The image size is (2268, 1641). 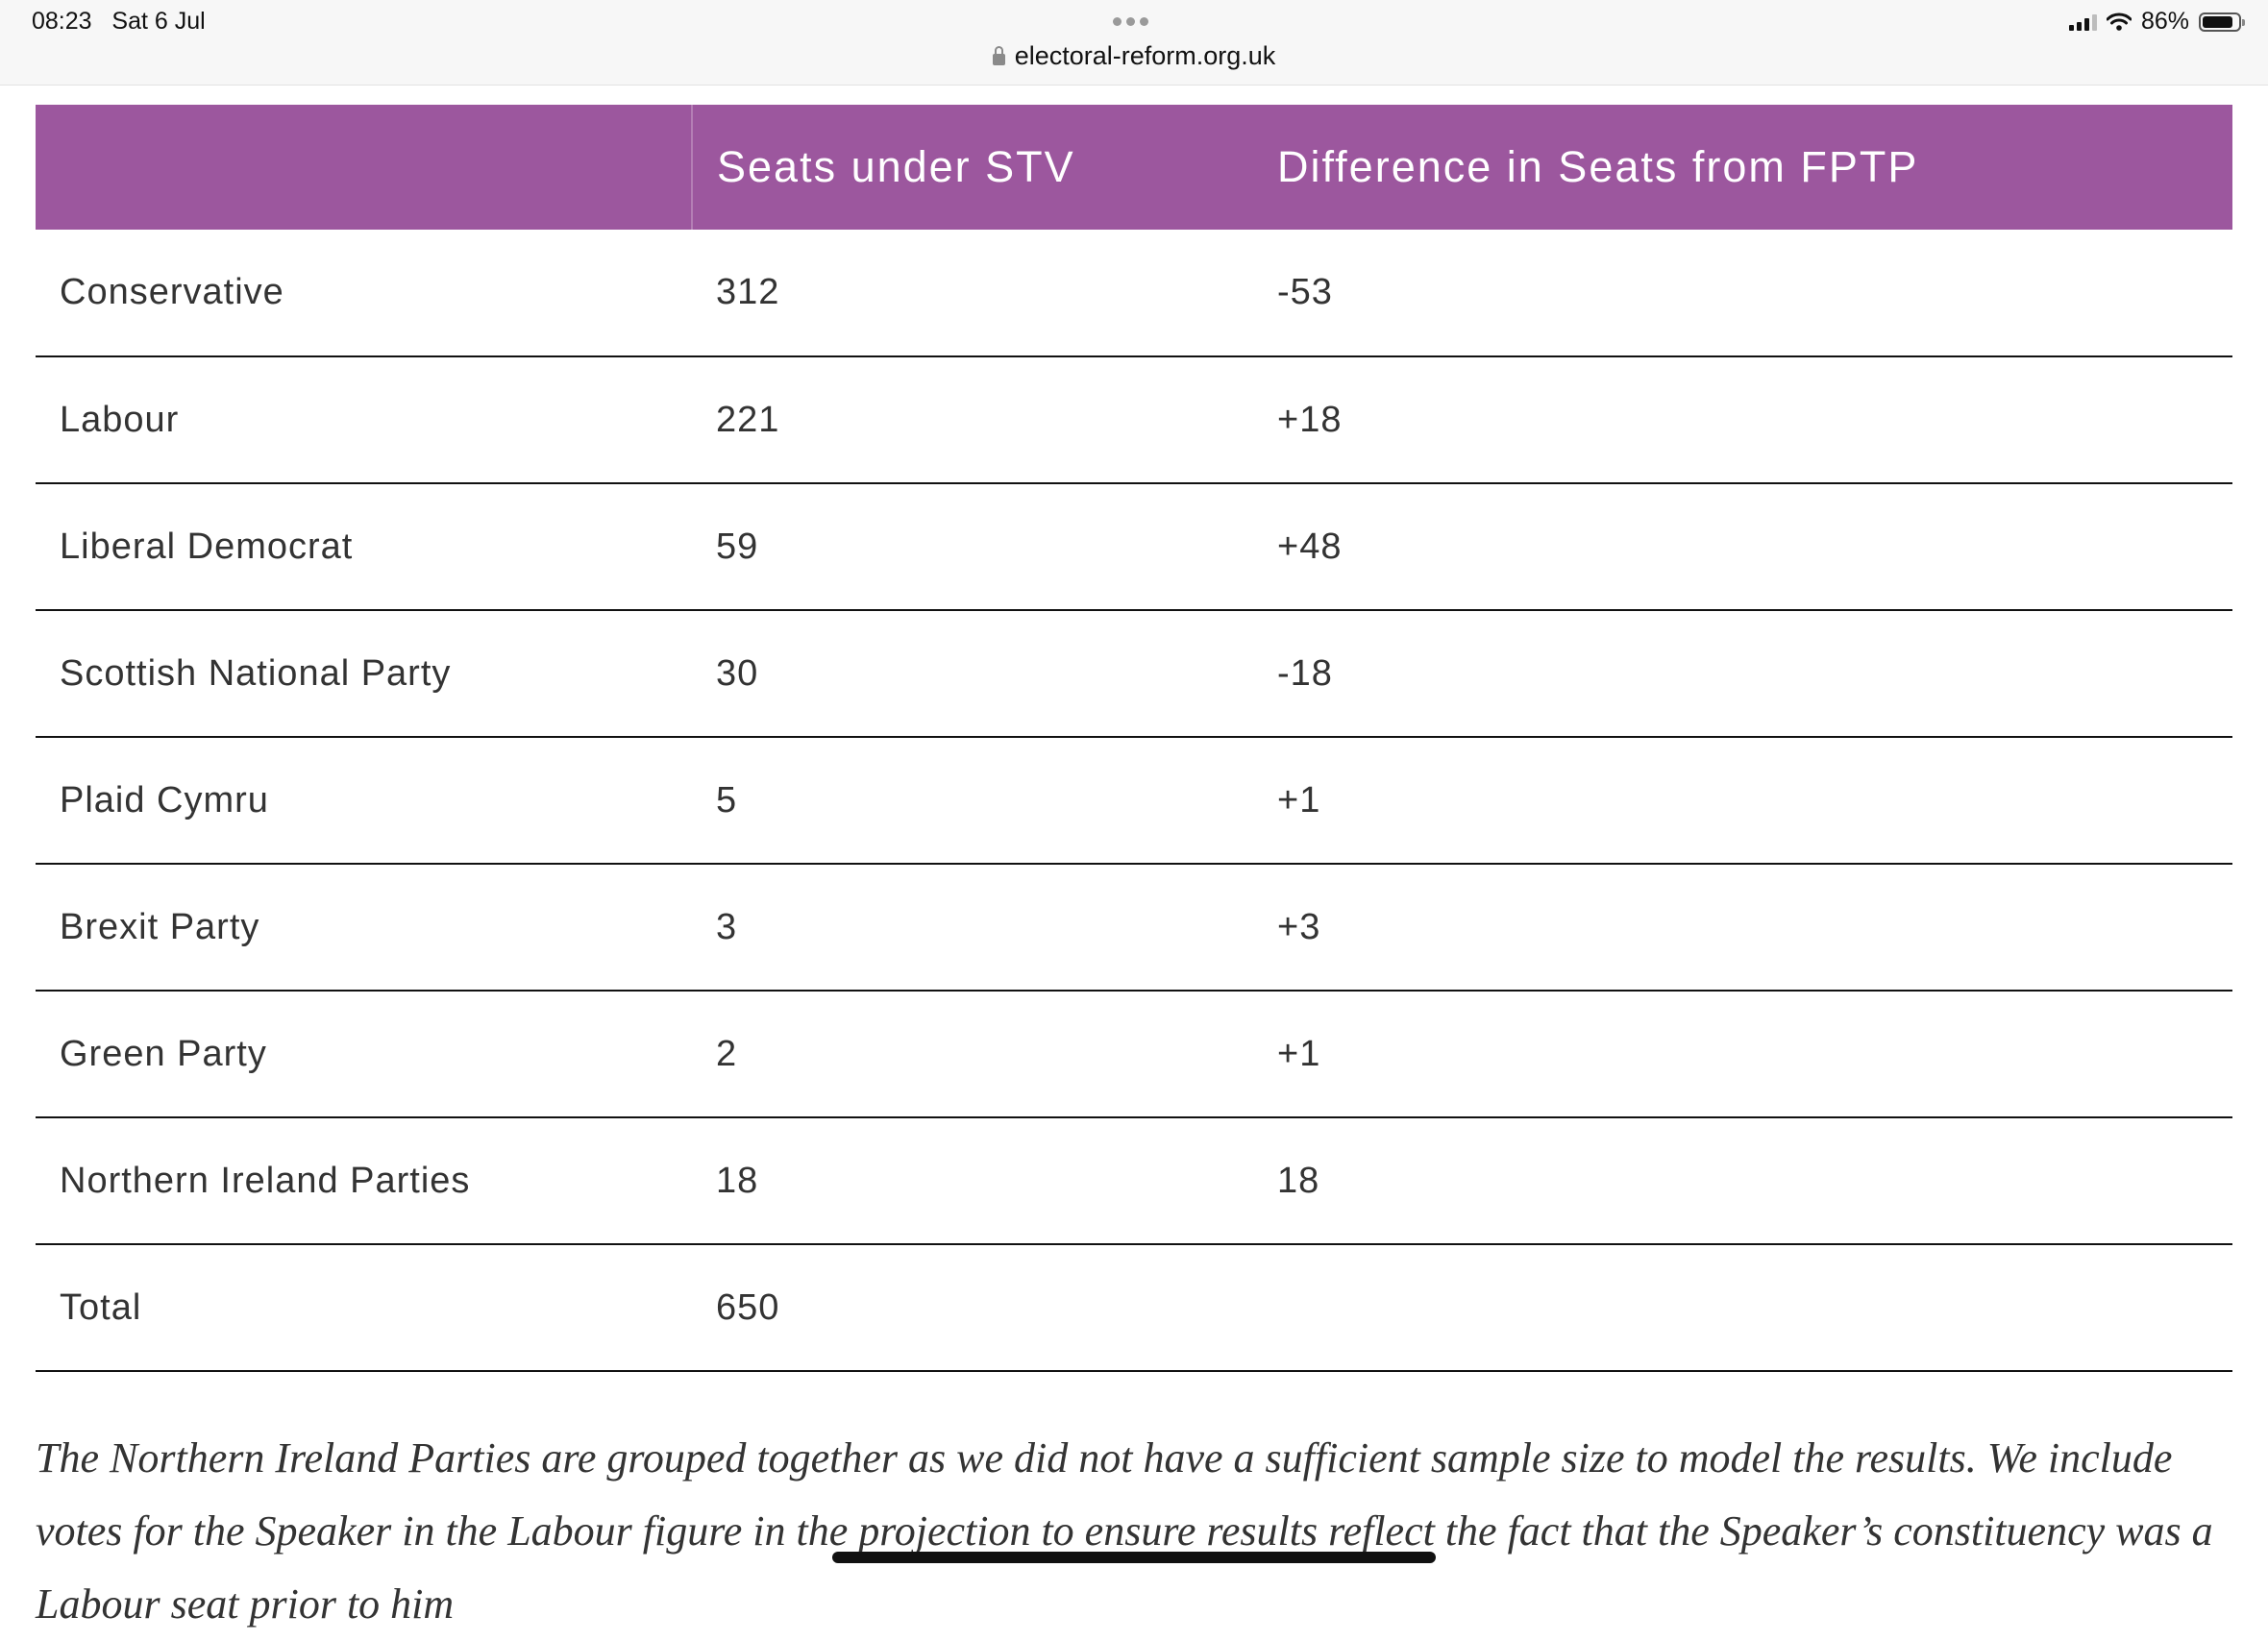 What do you see at coordinates (1742, 928) in the screenshot?
I see `diff-cell: +3` at bounding box center [1742, 928].